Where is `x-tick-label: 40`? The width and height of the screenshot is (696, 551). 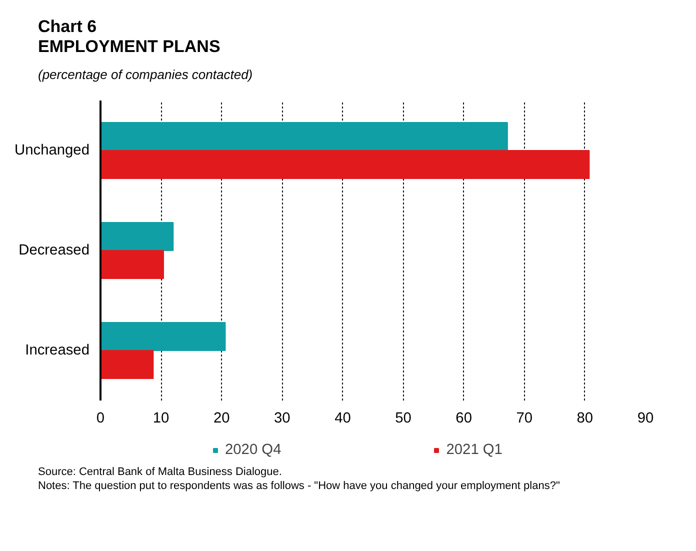
x-tick-label: 40 is located at coordinates (342, 418).